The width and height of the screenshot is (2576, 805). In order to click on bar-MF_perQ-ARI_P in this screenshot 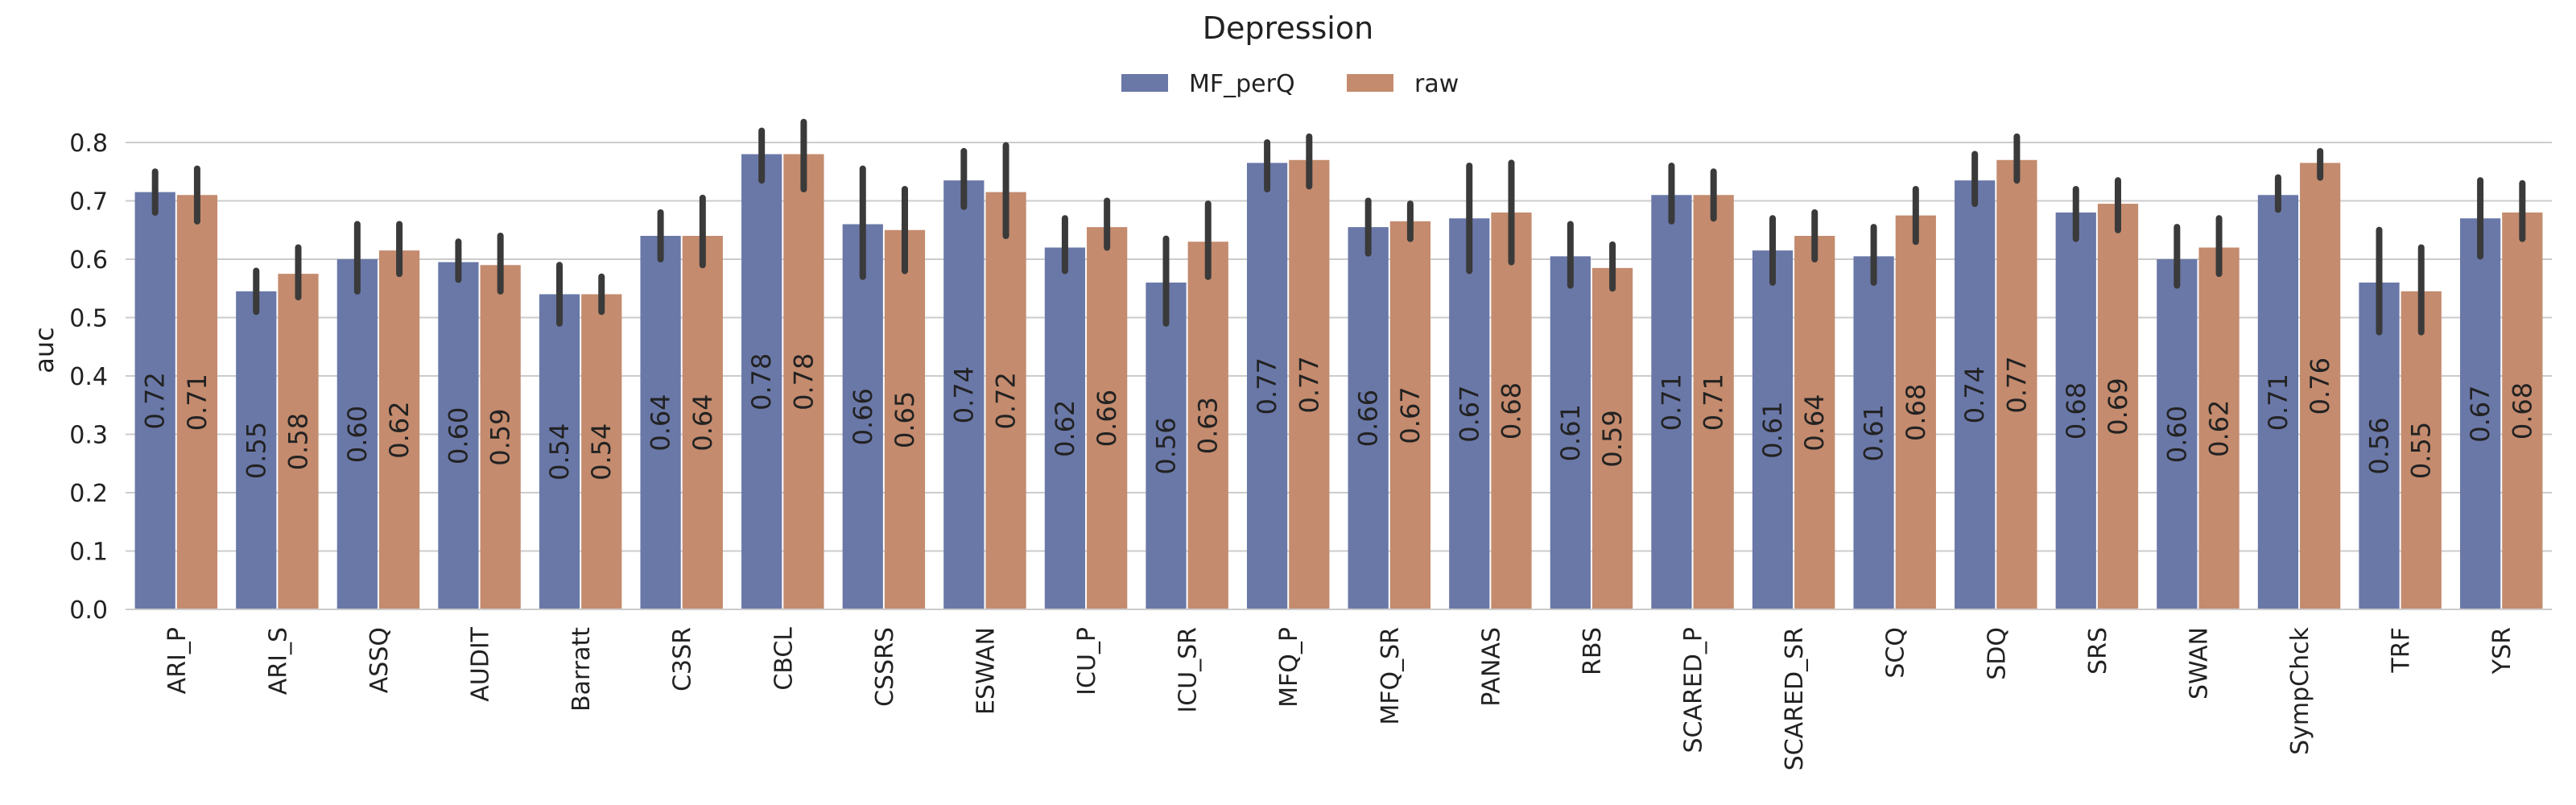, I will do `click(154, 400)`.